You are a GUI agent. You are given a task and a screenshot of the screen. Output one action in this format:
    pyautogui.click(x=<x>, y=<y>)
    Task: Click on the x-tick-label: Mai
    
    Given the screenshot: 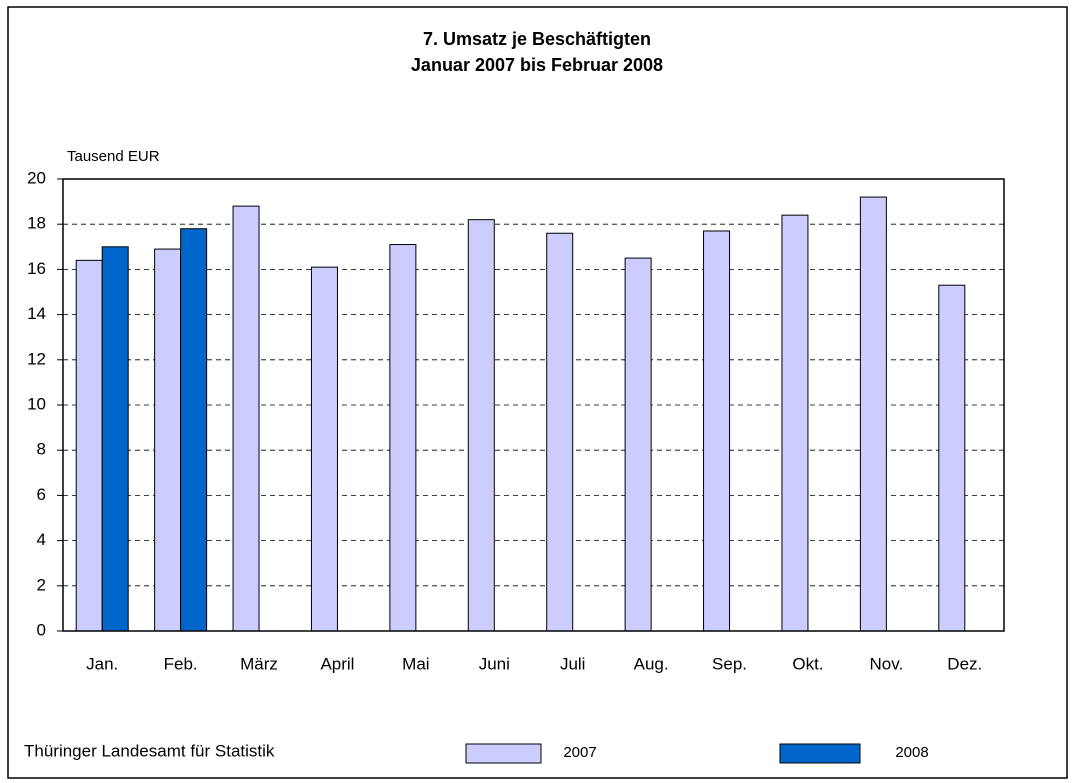 What is the action you would take?
    pyautogui.click(x=415, y=663)
    